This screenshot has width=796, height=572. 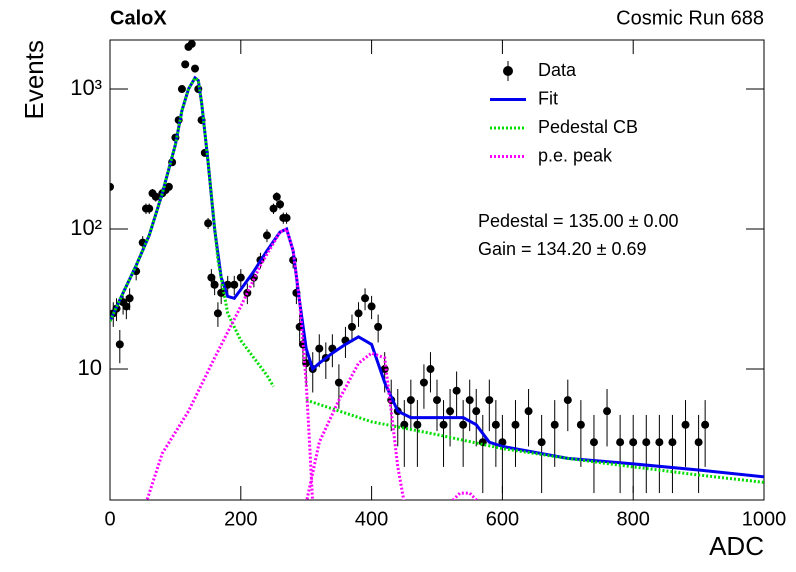 I want to click on x-axis-label: ADC, so click(x=736, y=546).